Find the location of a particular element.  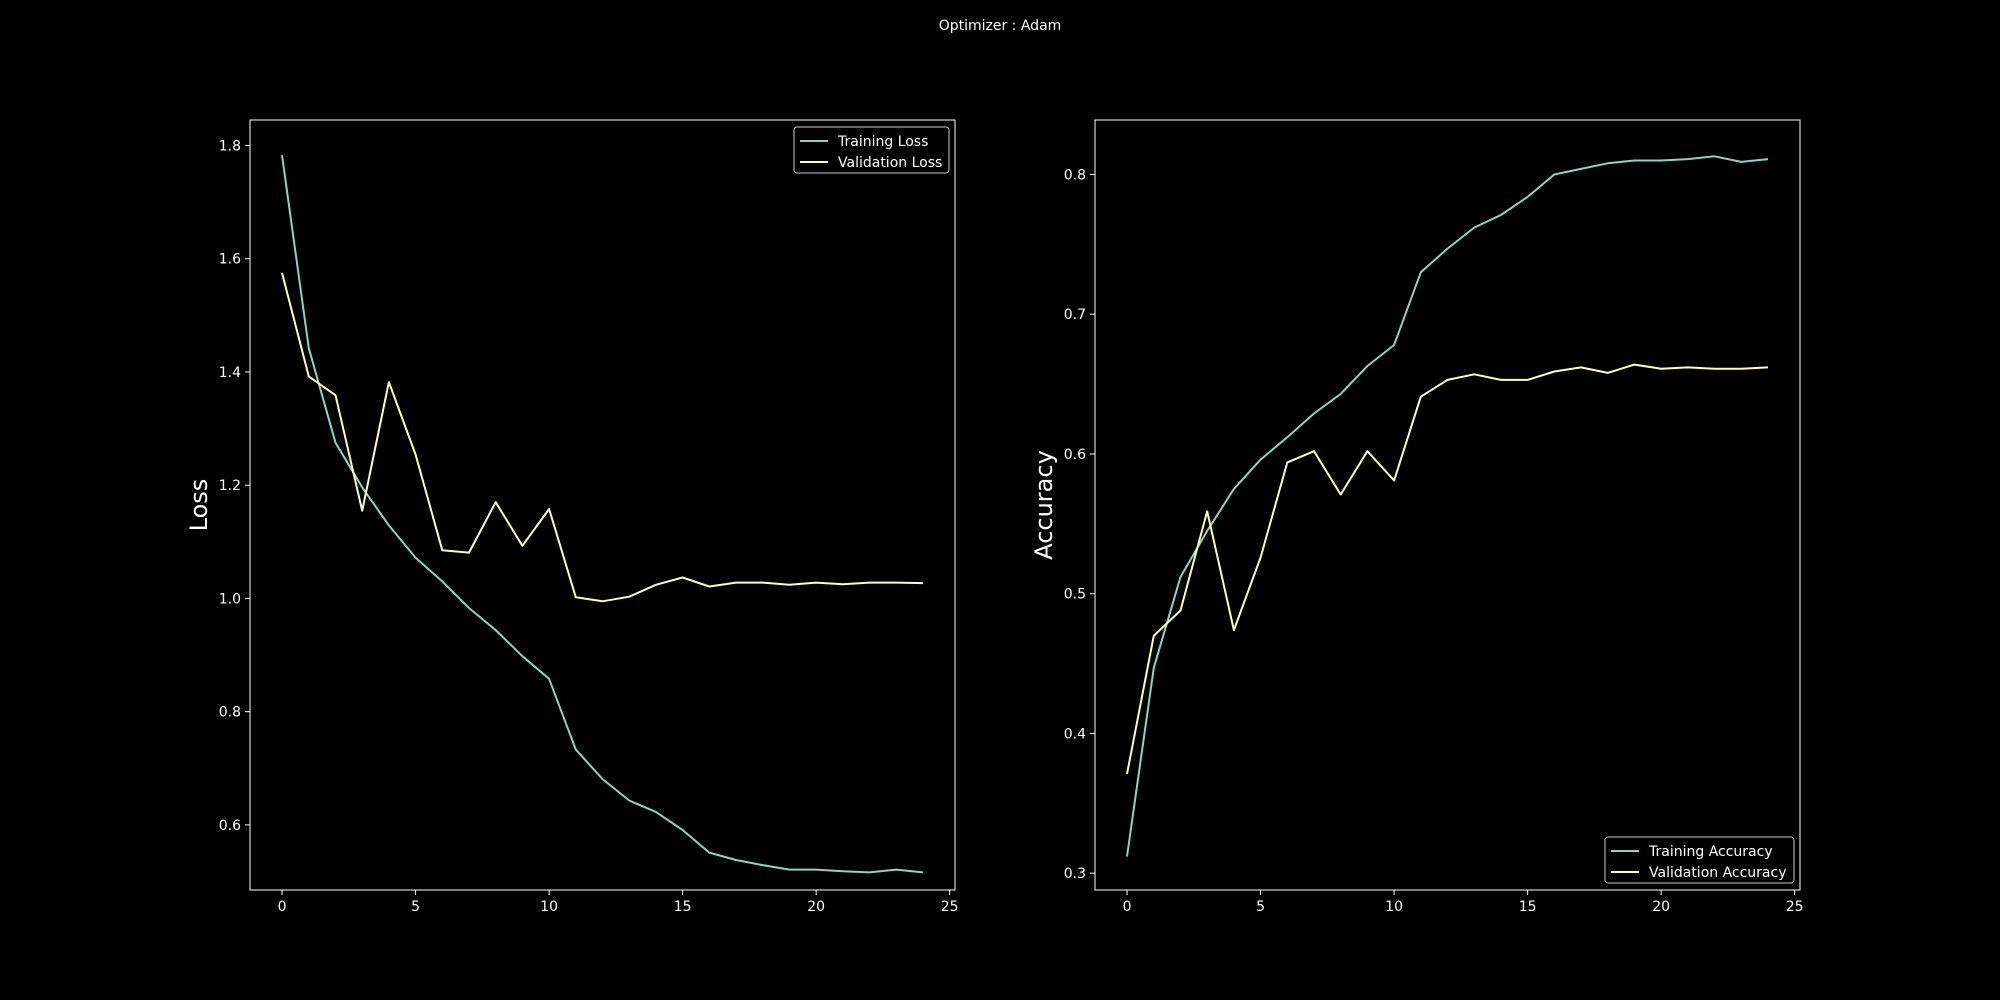

y-axis-label: Loss is located at coordinates (199, 505).